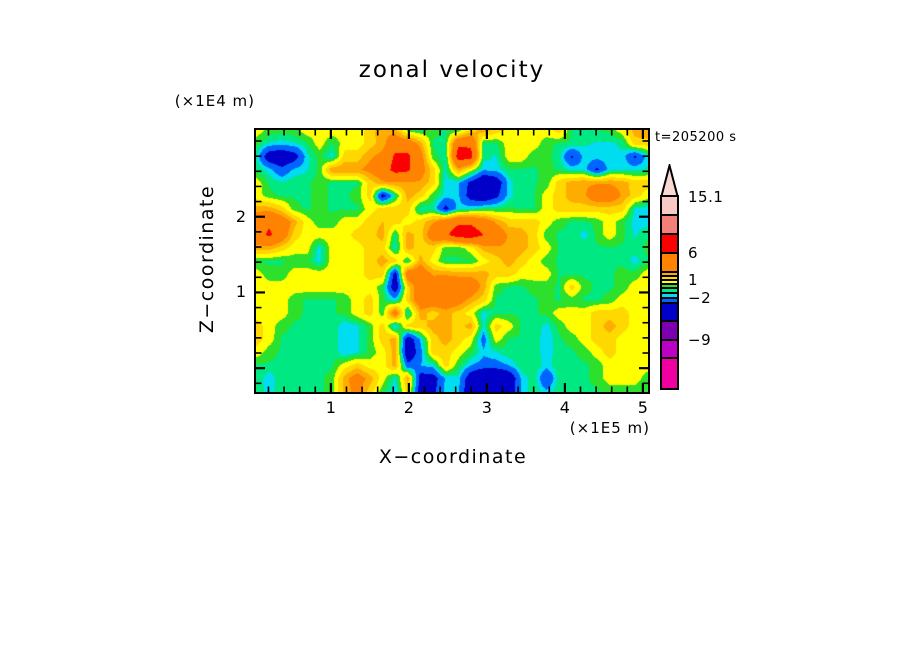 The width and height of the screenshot is (904, 654). I want to click on x-tick-label: 2, so click(408, 407).